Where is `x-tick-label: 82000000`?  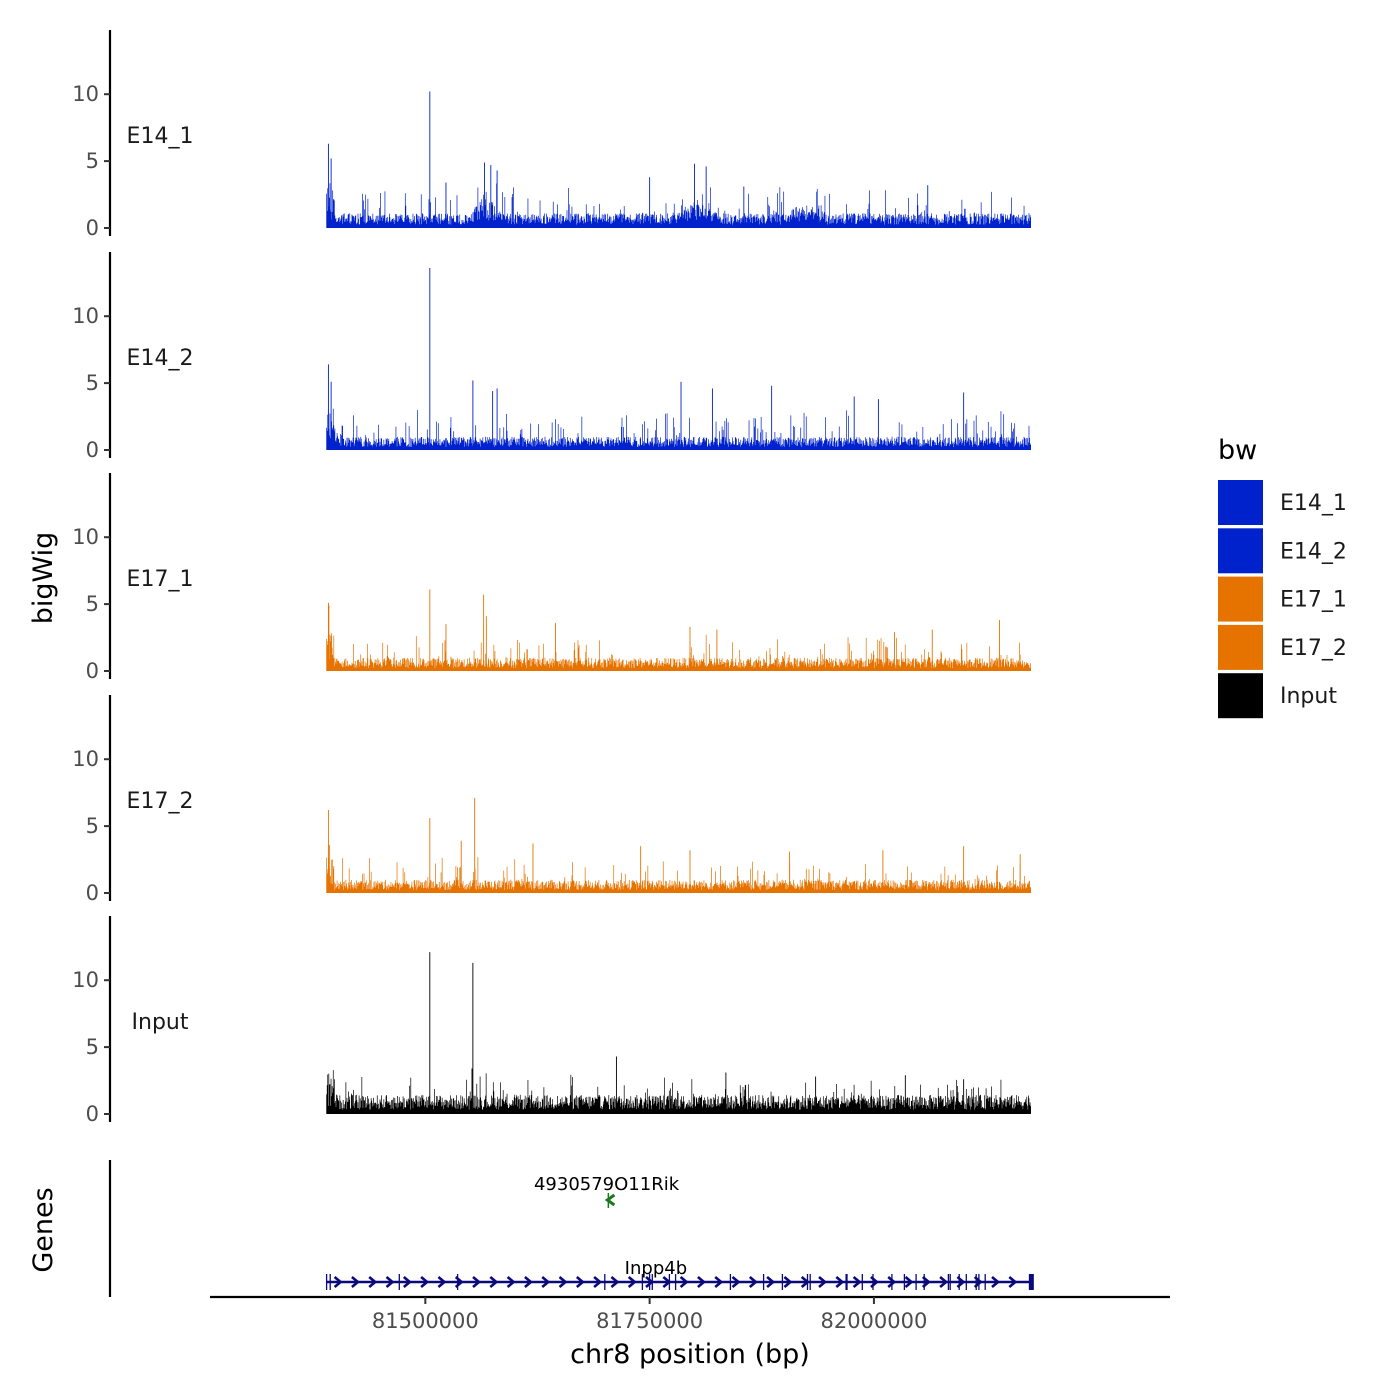
x-tick-label: 82000000 is located at coordinates (873, 1321).